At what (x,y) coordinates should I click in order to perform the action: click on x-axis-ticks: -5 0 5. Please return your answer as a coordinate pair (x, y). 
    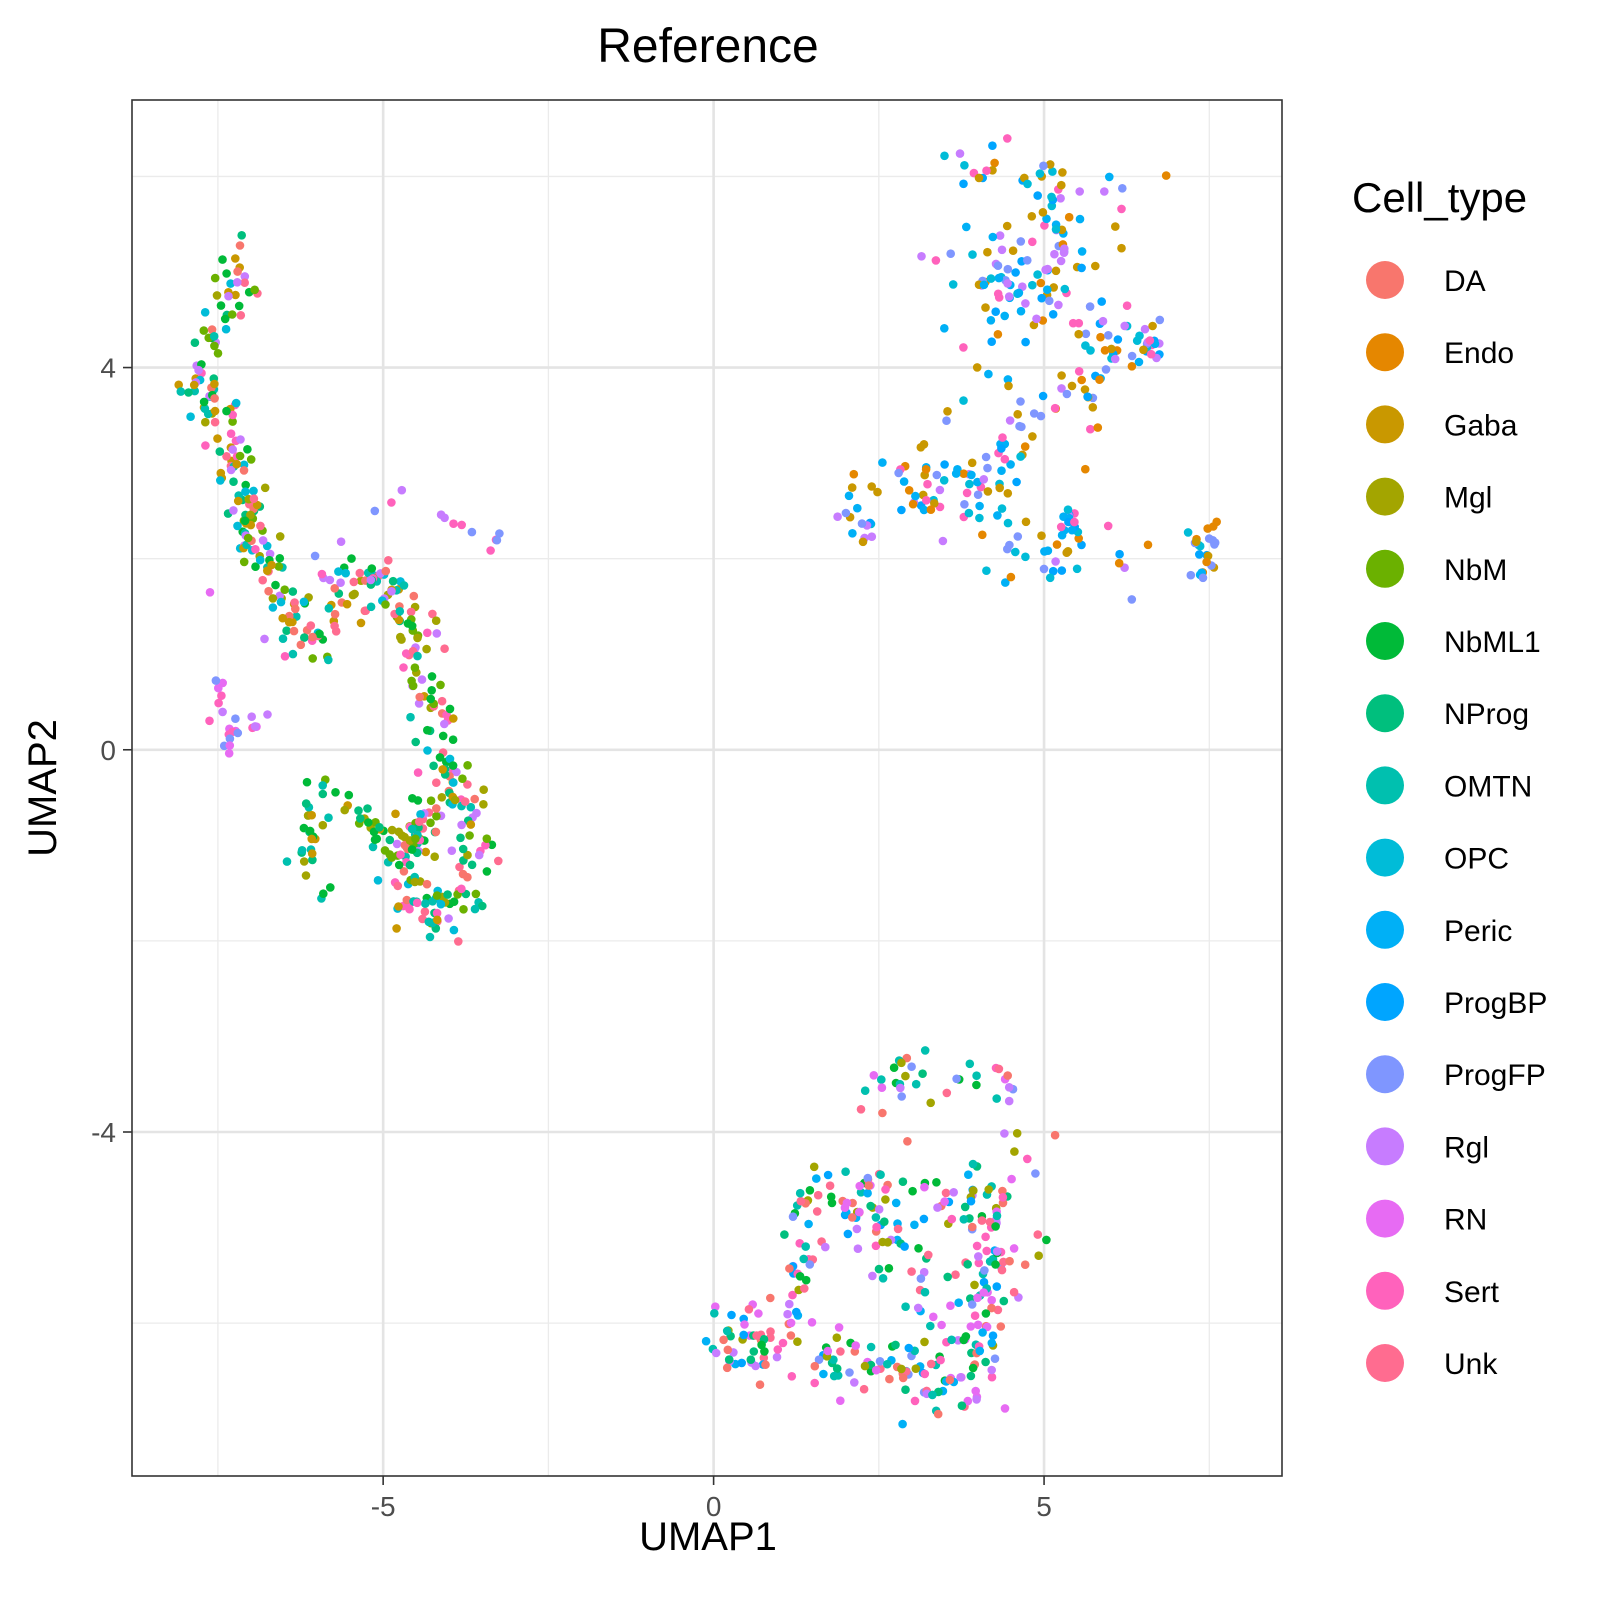
    Looking at the image, I should click on (711, 1499).